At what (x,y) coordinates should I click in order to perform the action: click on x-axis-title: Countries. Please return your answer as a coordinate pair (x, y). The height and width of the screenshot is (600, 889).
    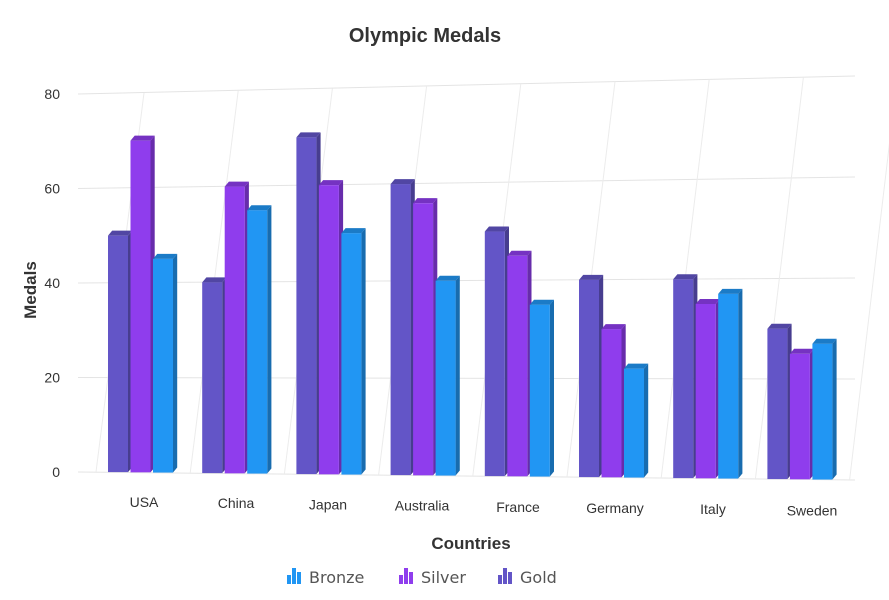
    Looking at the image, I should click on (470, 543).